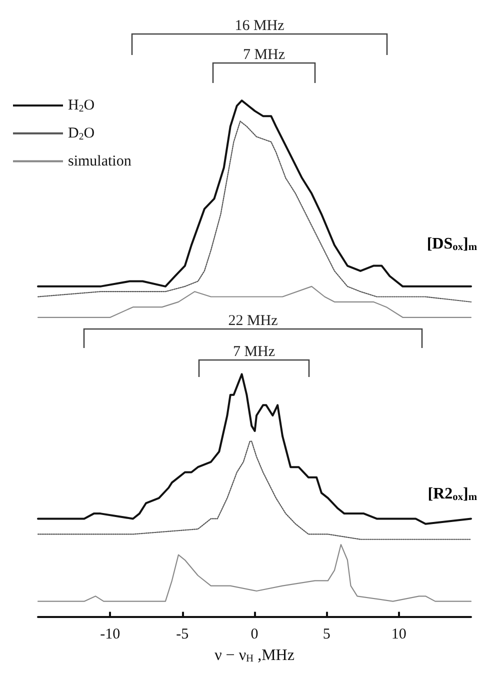  What do you see at coordinates (110, 634) in the screenshot?
I see `x-tick-label: -10` at bounding box center [110, 634].